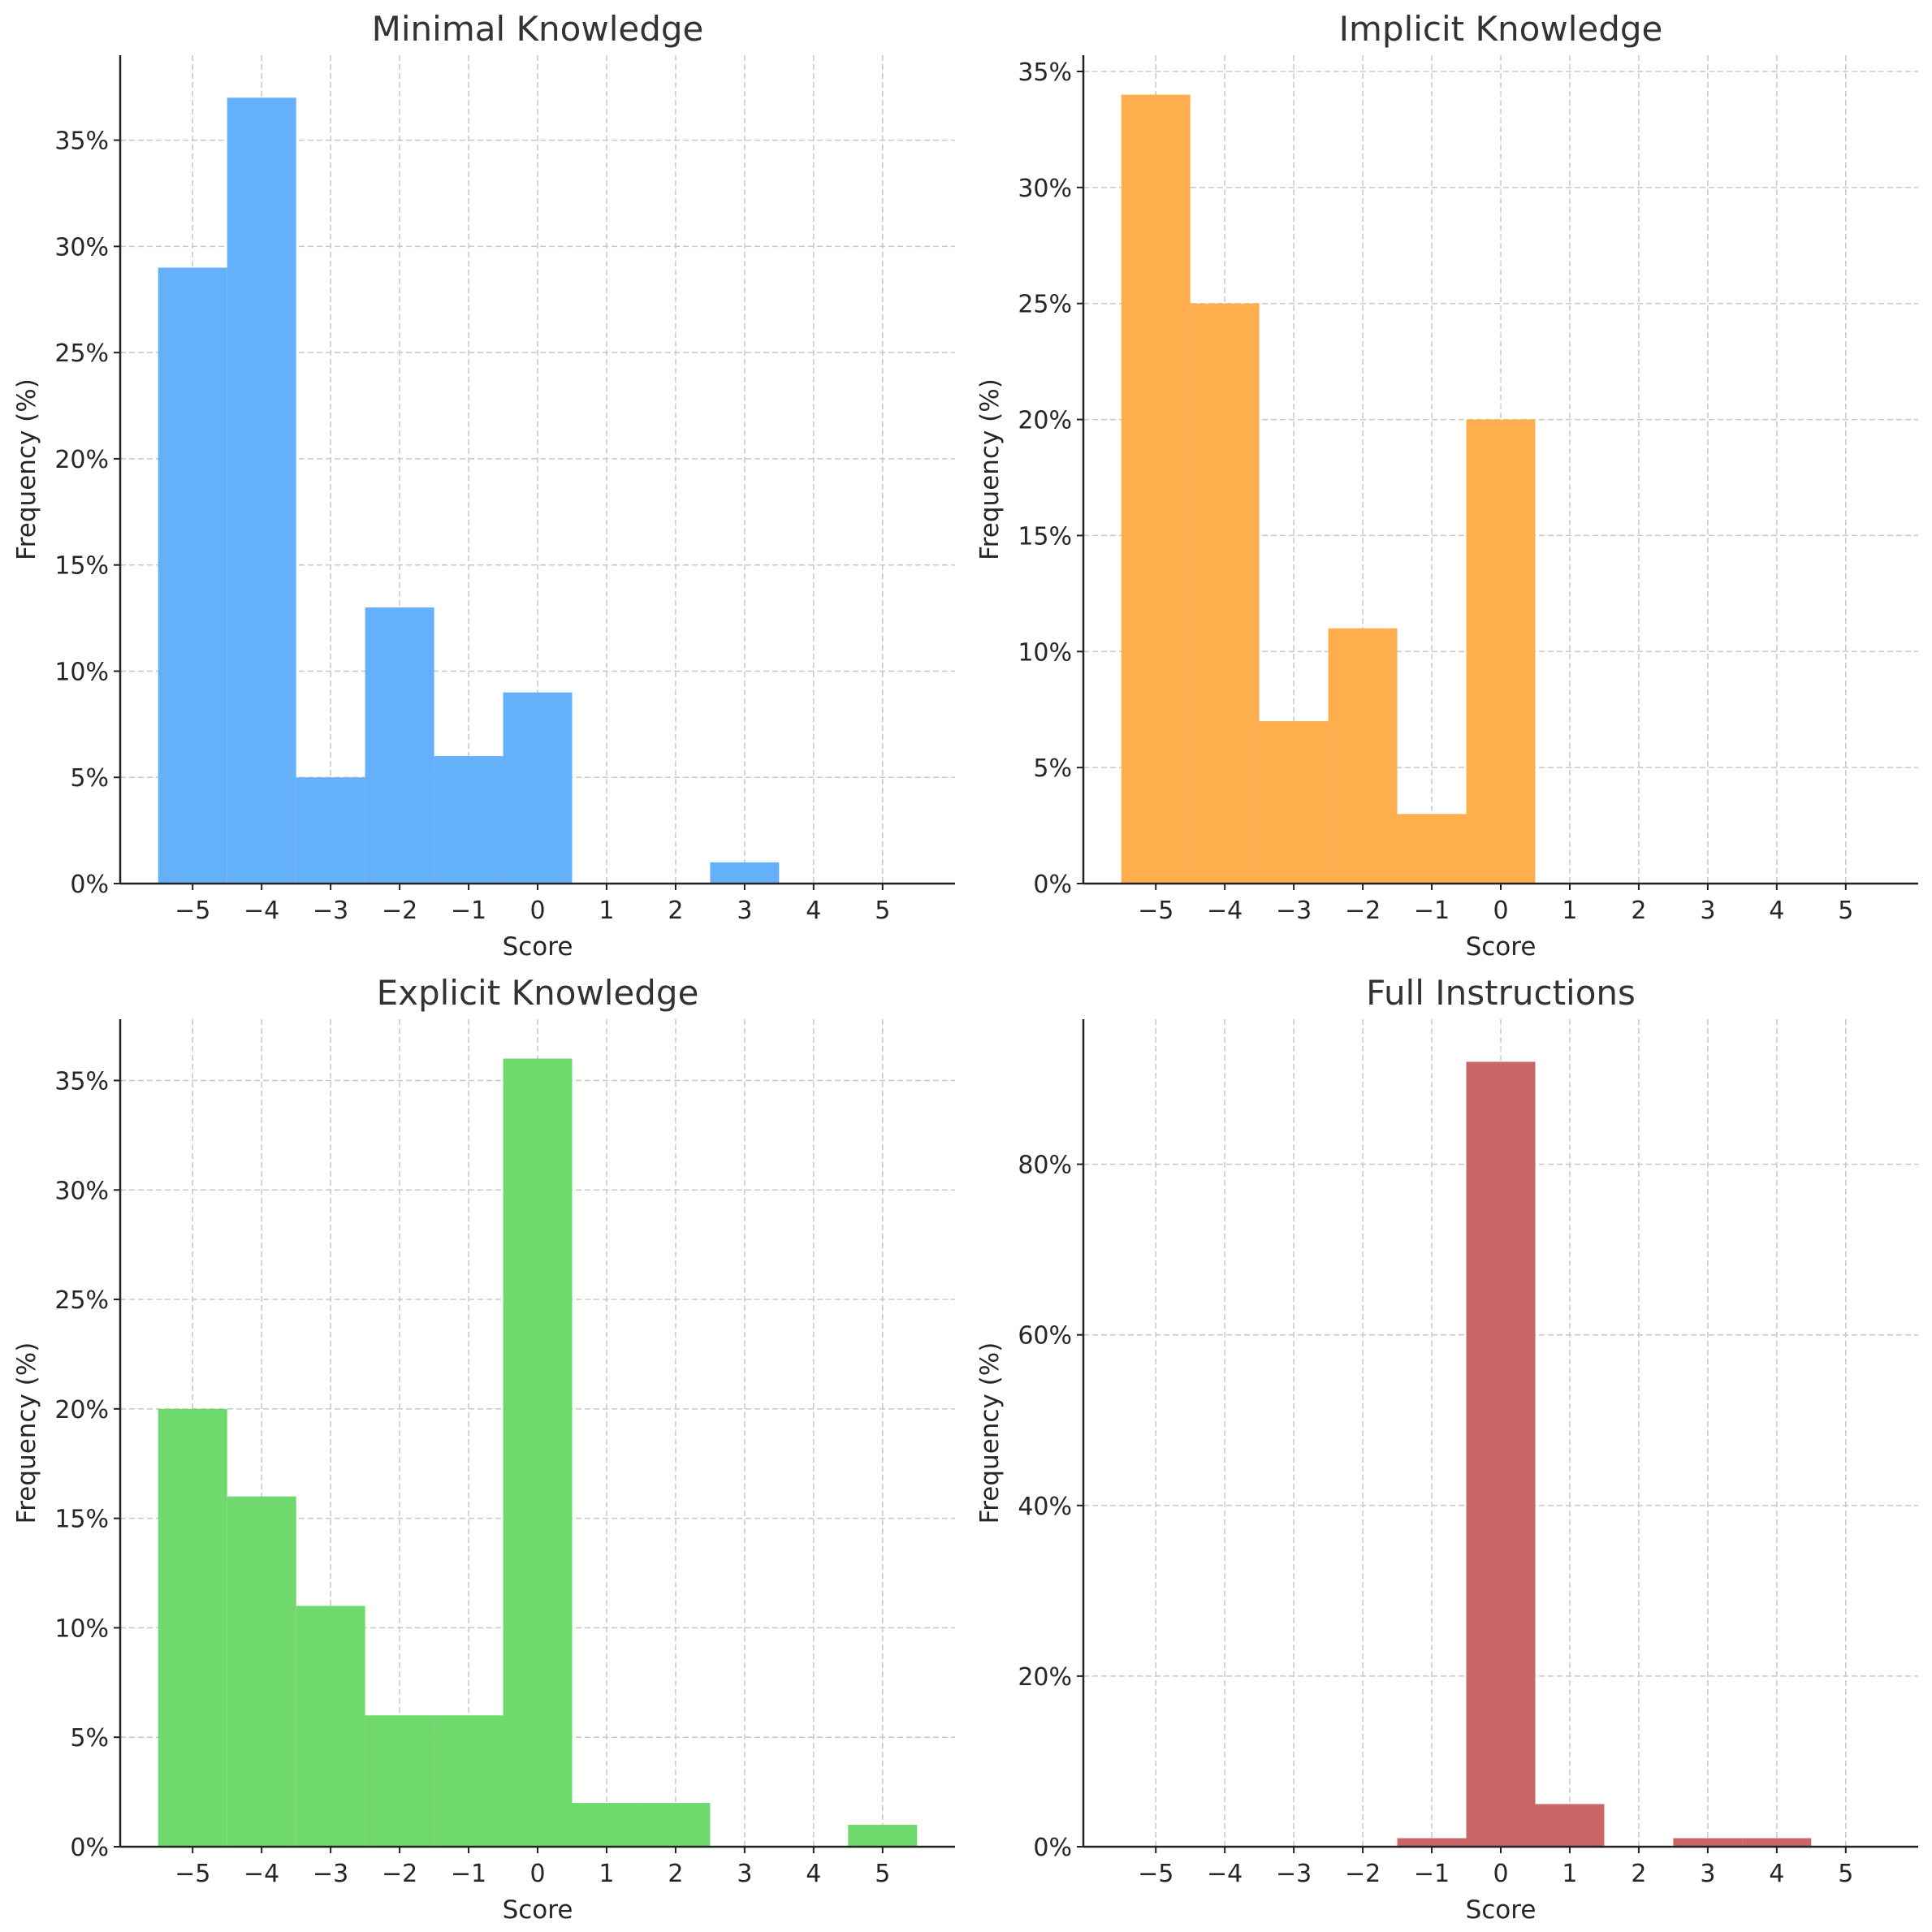 The height and width of the screenshot is (1932, 1932). I want to click on chart-title: Full Instructions, so click(1501, 993).